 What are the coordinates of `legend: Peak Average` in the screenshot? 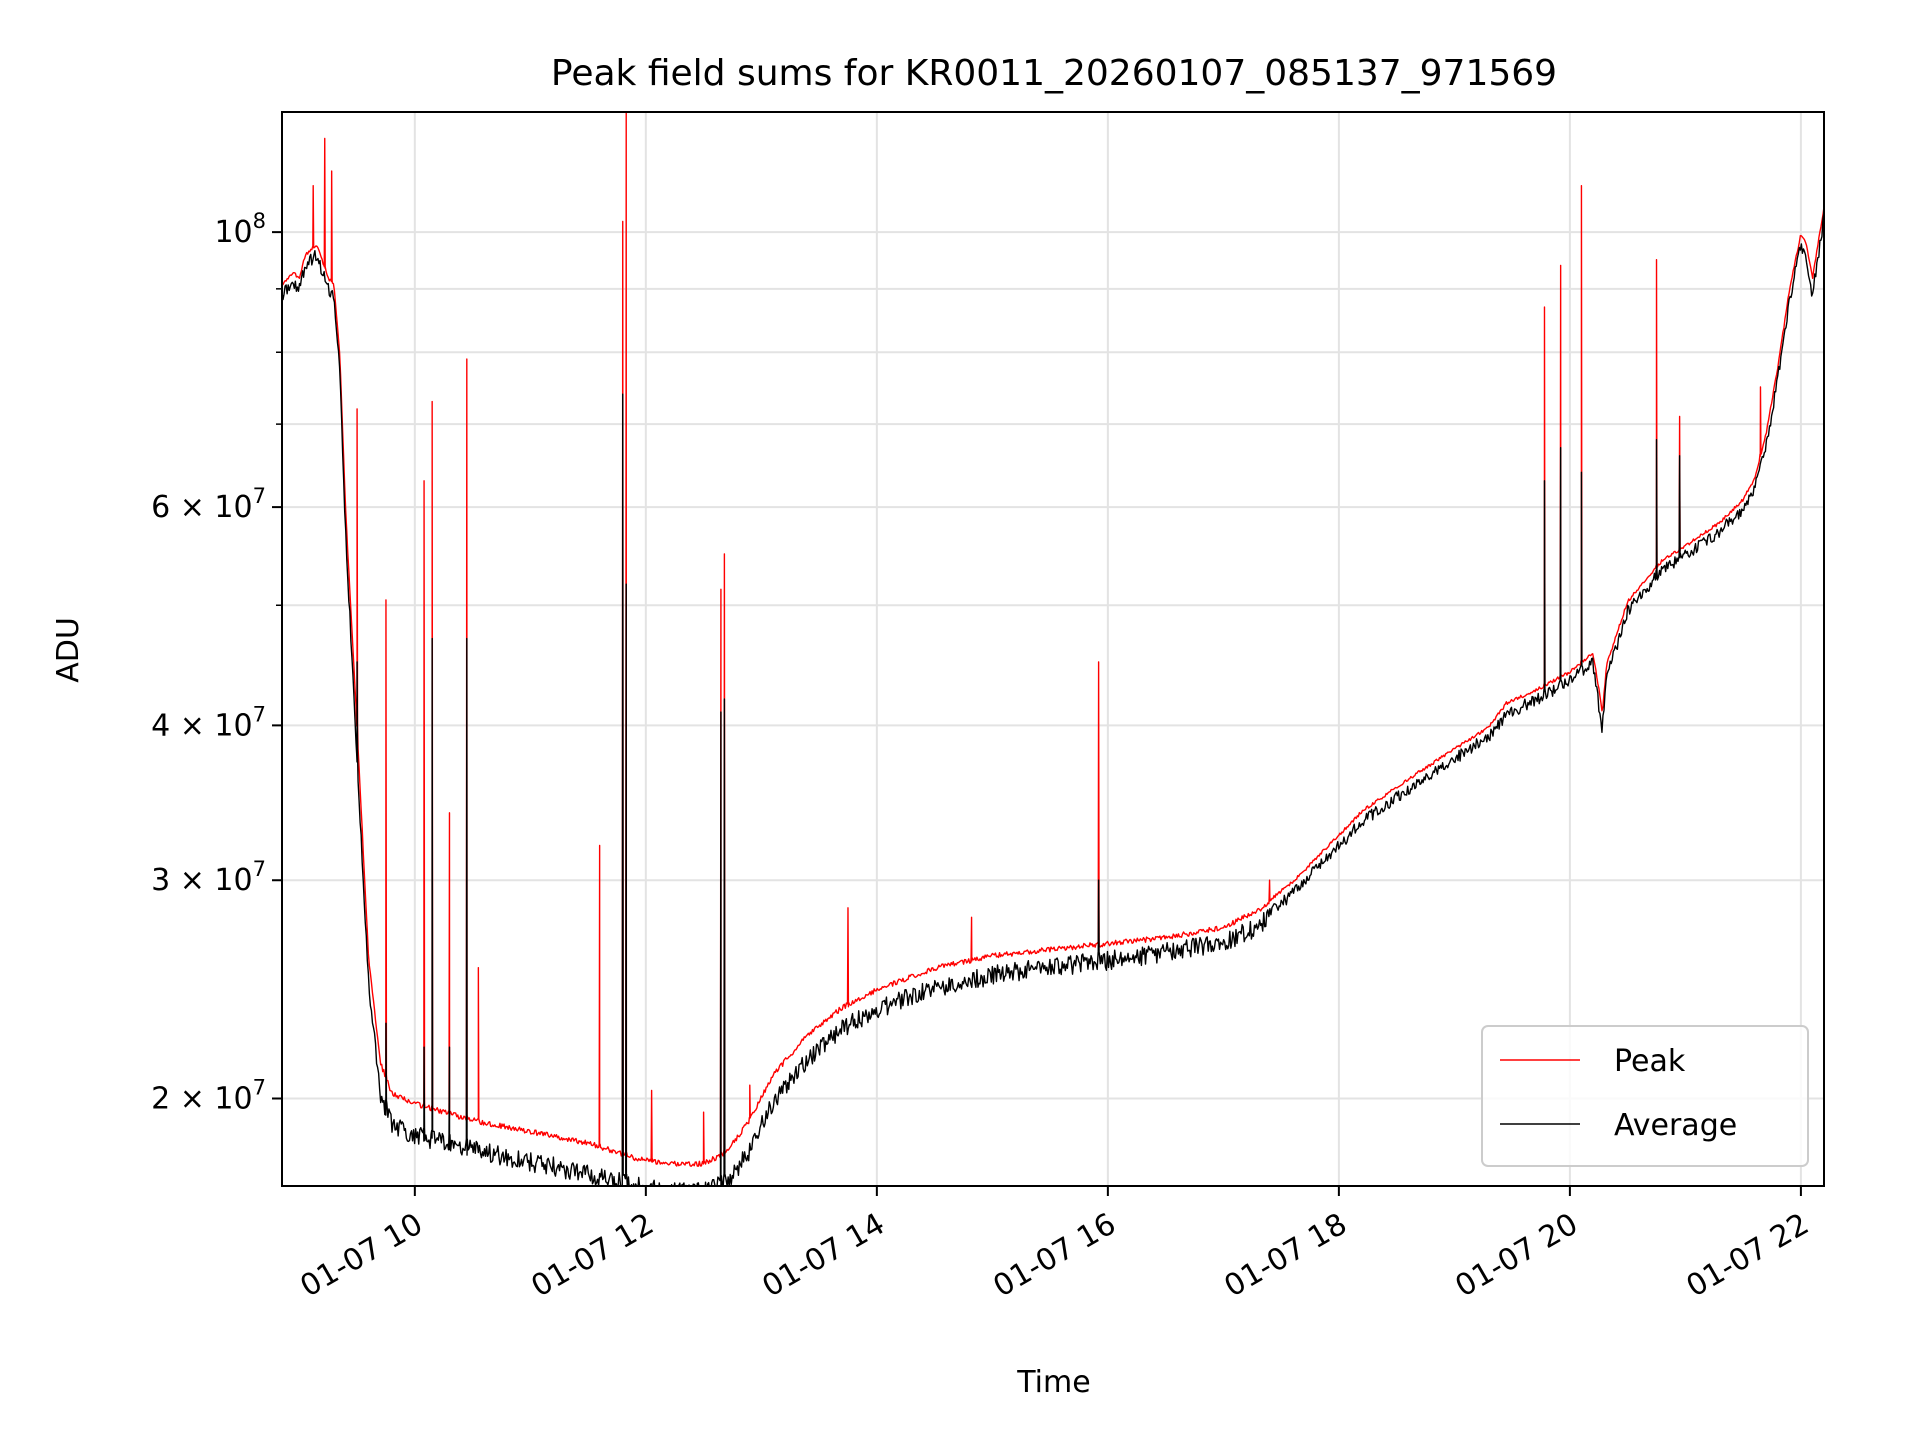 It's located at (1645, 1096).